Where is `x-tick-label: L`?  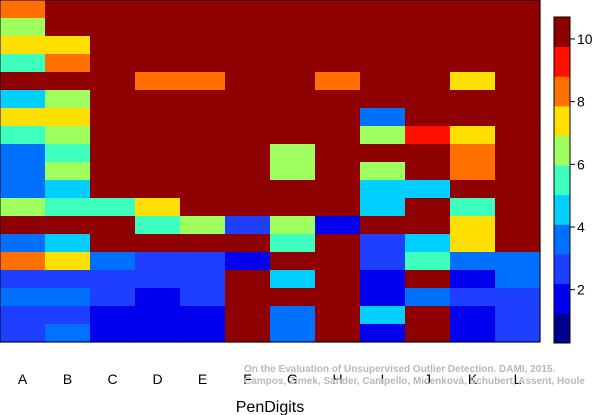
x-tick-label: L is located at coordinates (518, 379).